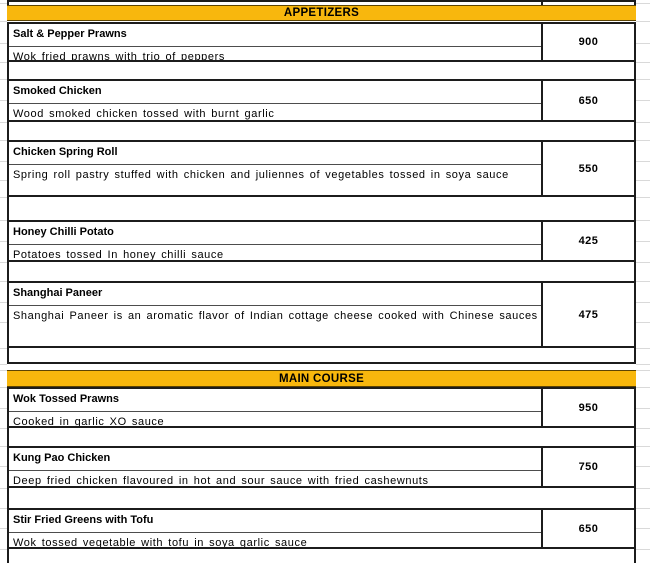 The image size is (650, 563). What do you see at coordinates (321, 378) in the screenshot?
I see `section-header-main-course: MAIN COURSE` at bounding box center [321, 378].